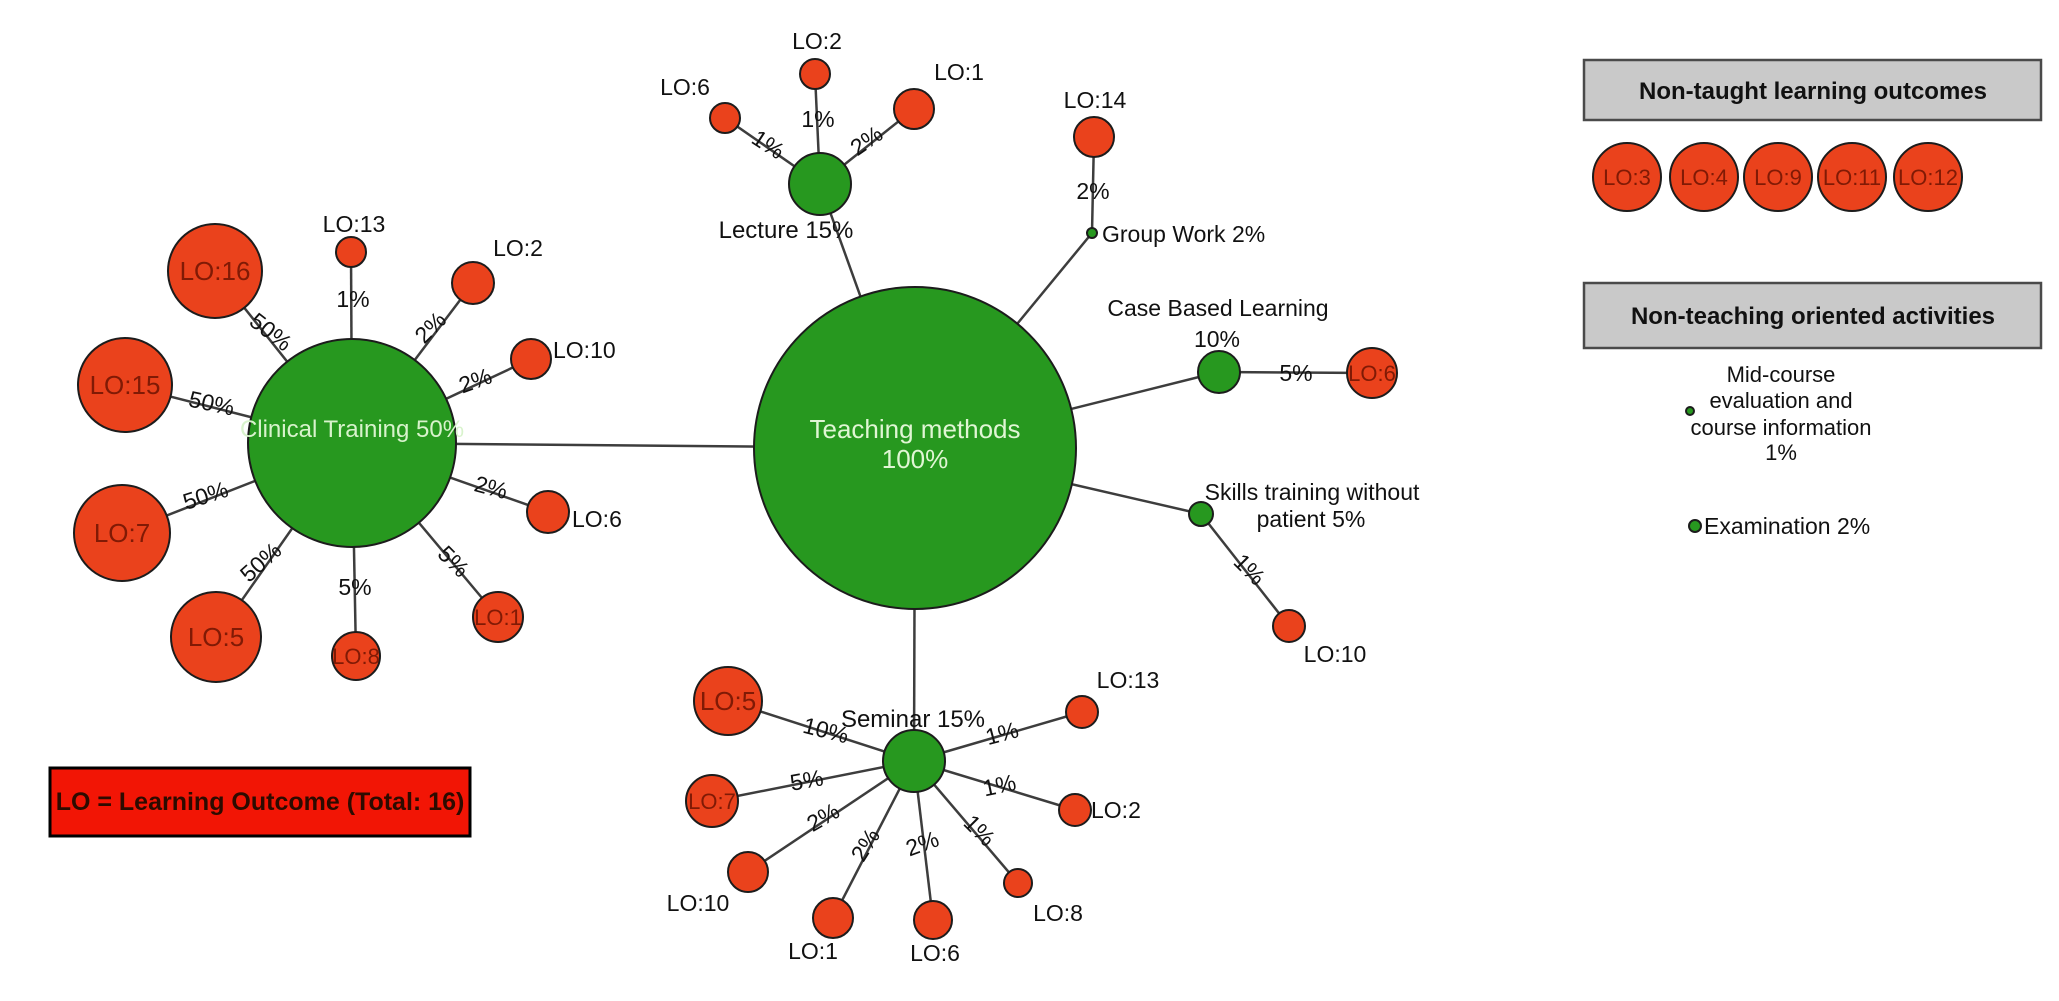  I want to click on lo-definition-box-background, so click(260, 802).